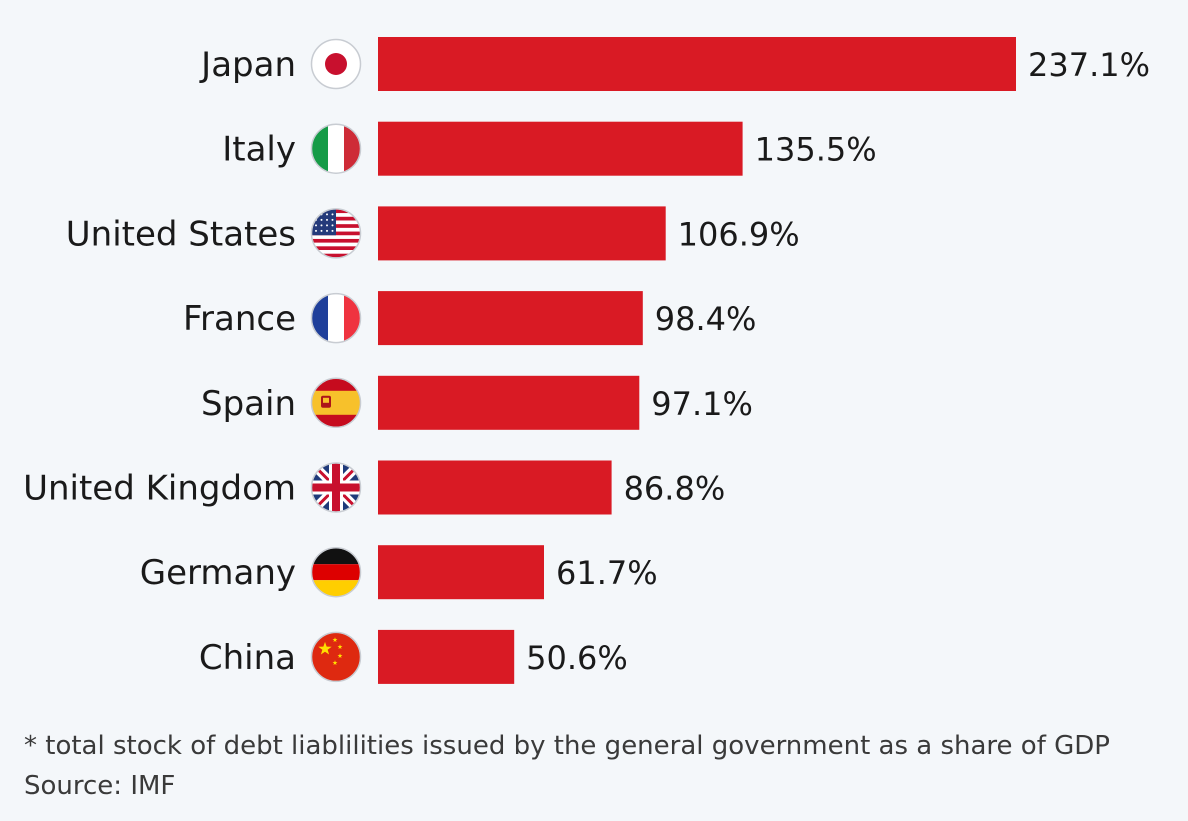 Image resolution: width=1188 pixels, height=821 pixels. I want to click on category-label: Spain, so click(248, 404).